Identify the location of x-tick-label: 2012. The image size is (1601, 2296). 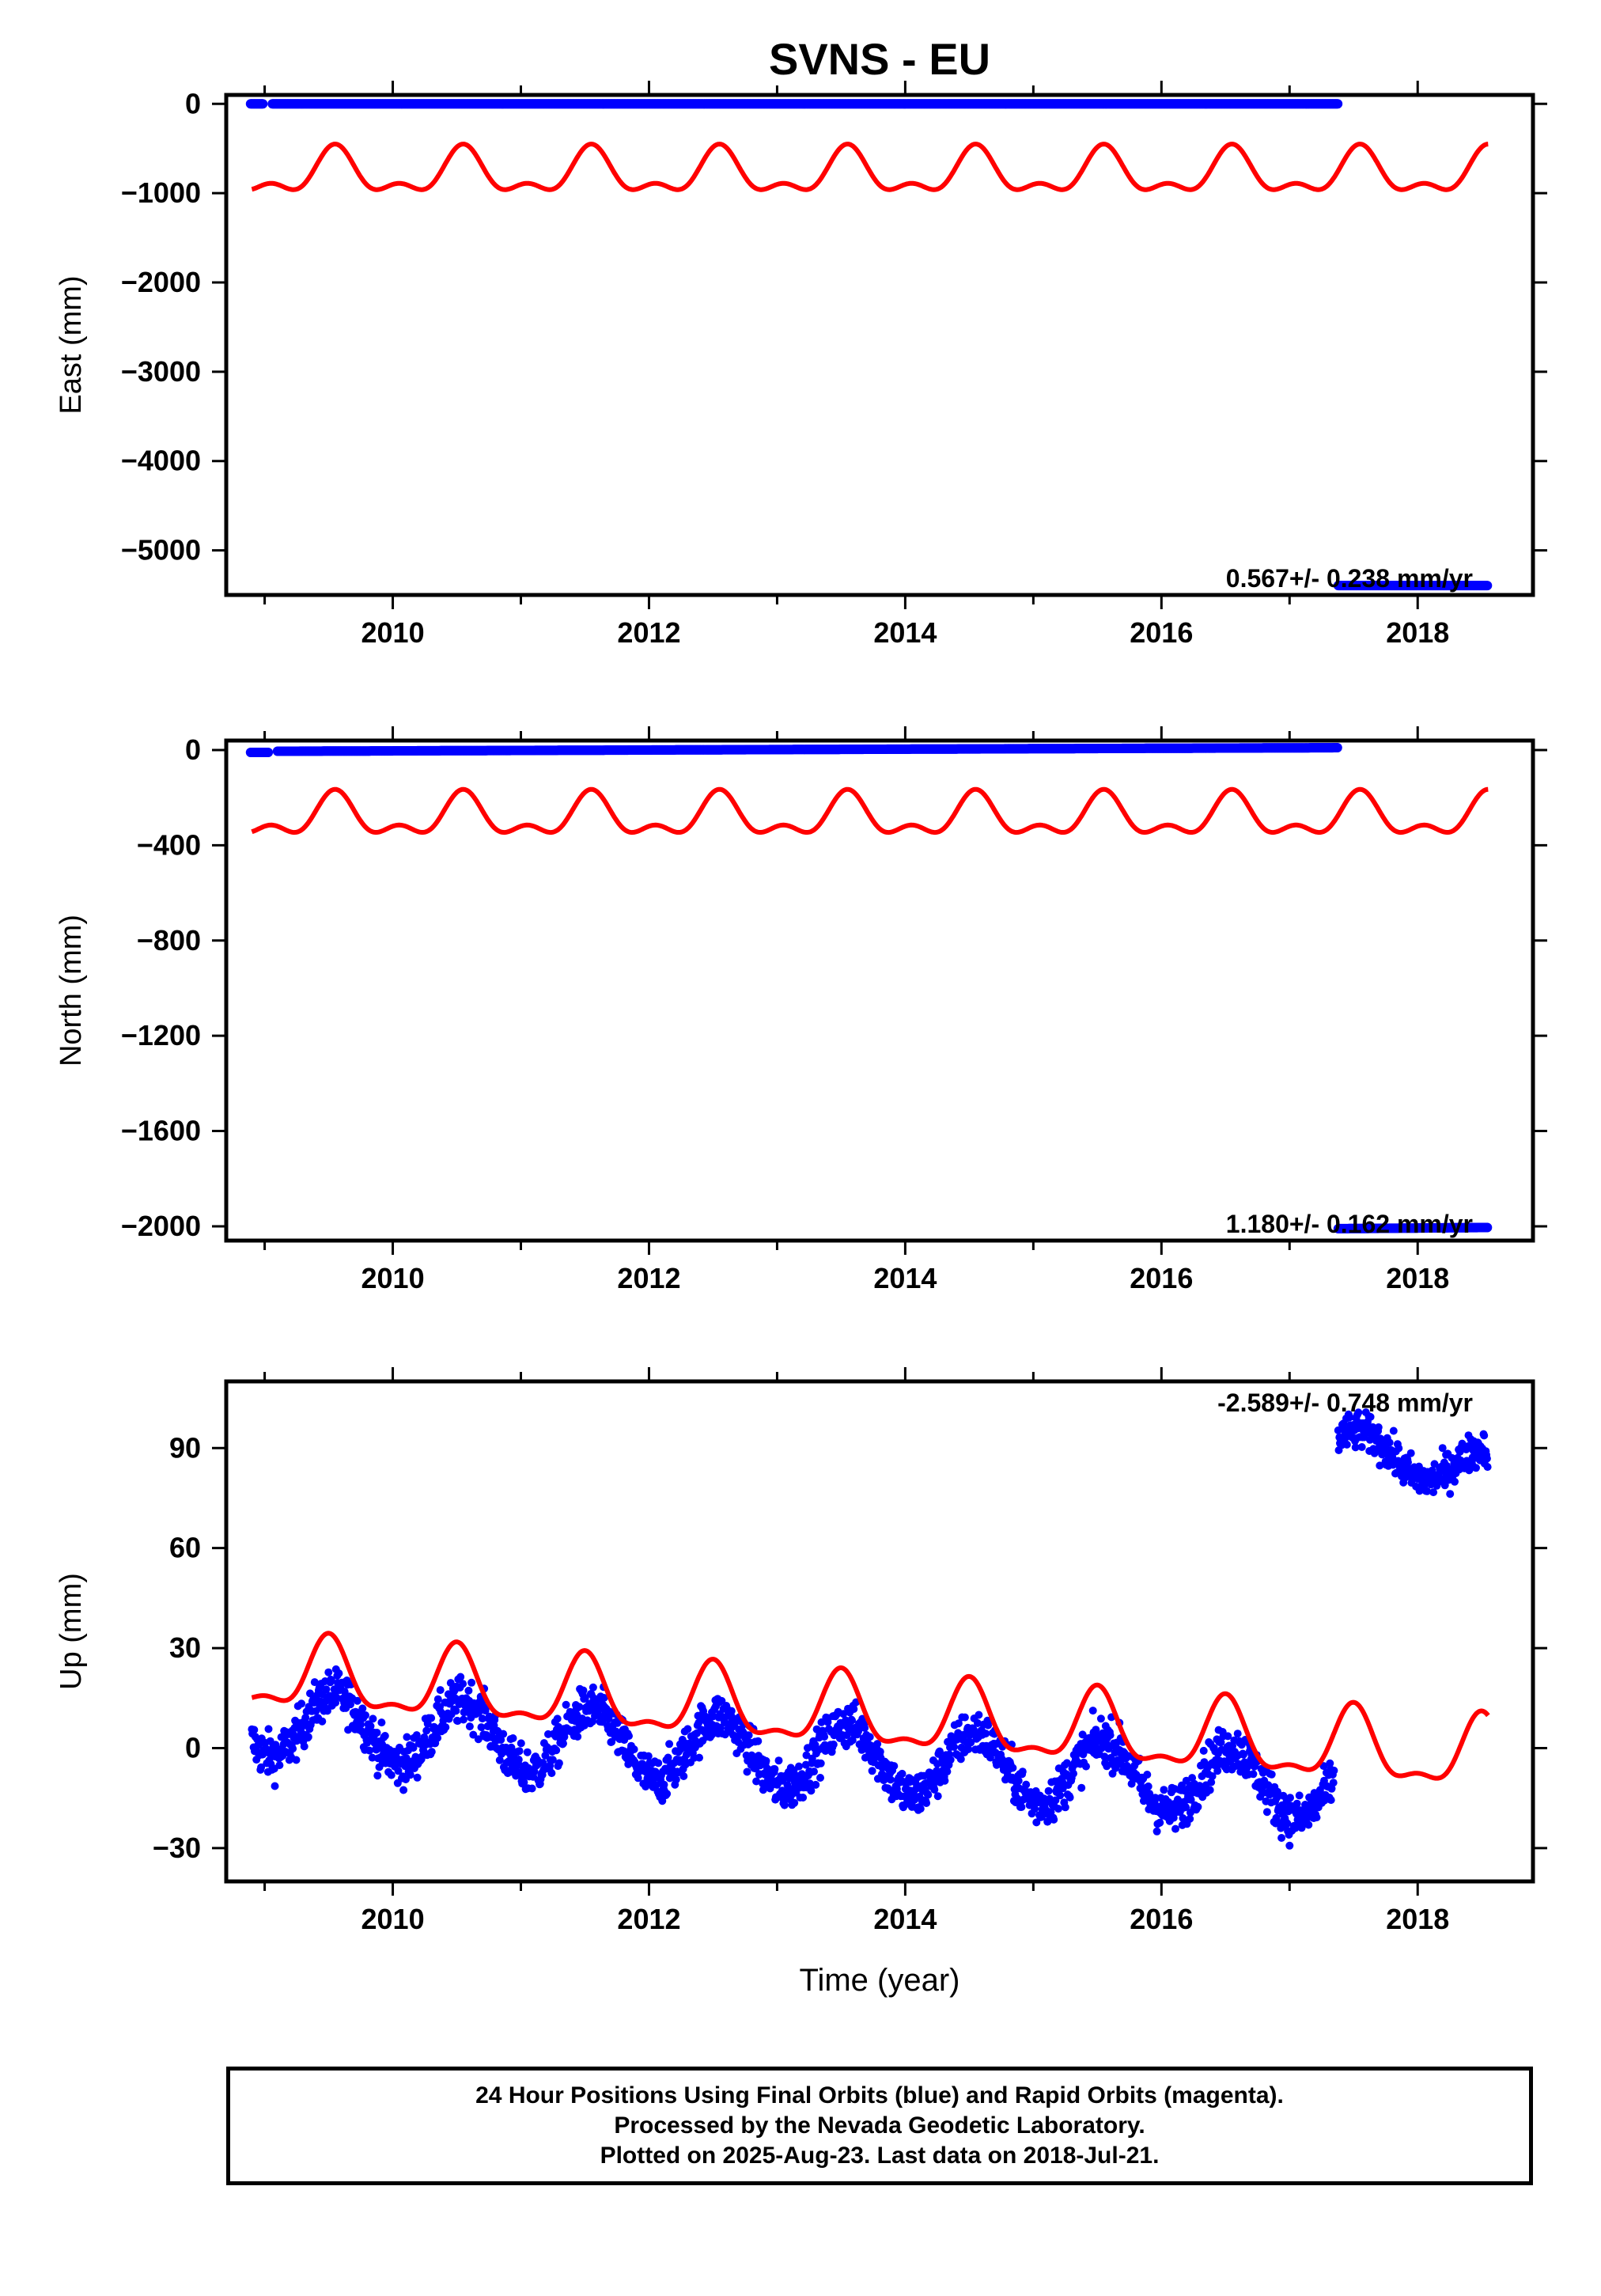
(649, 1278).